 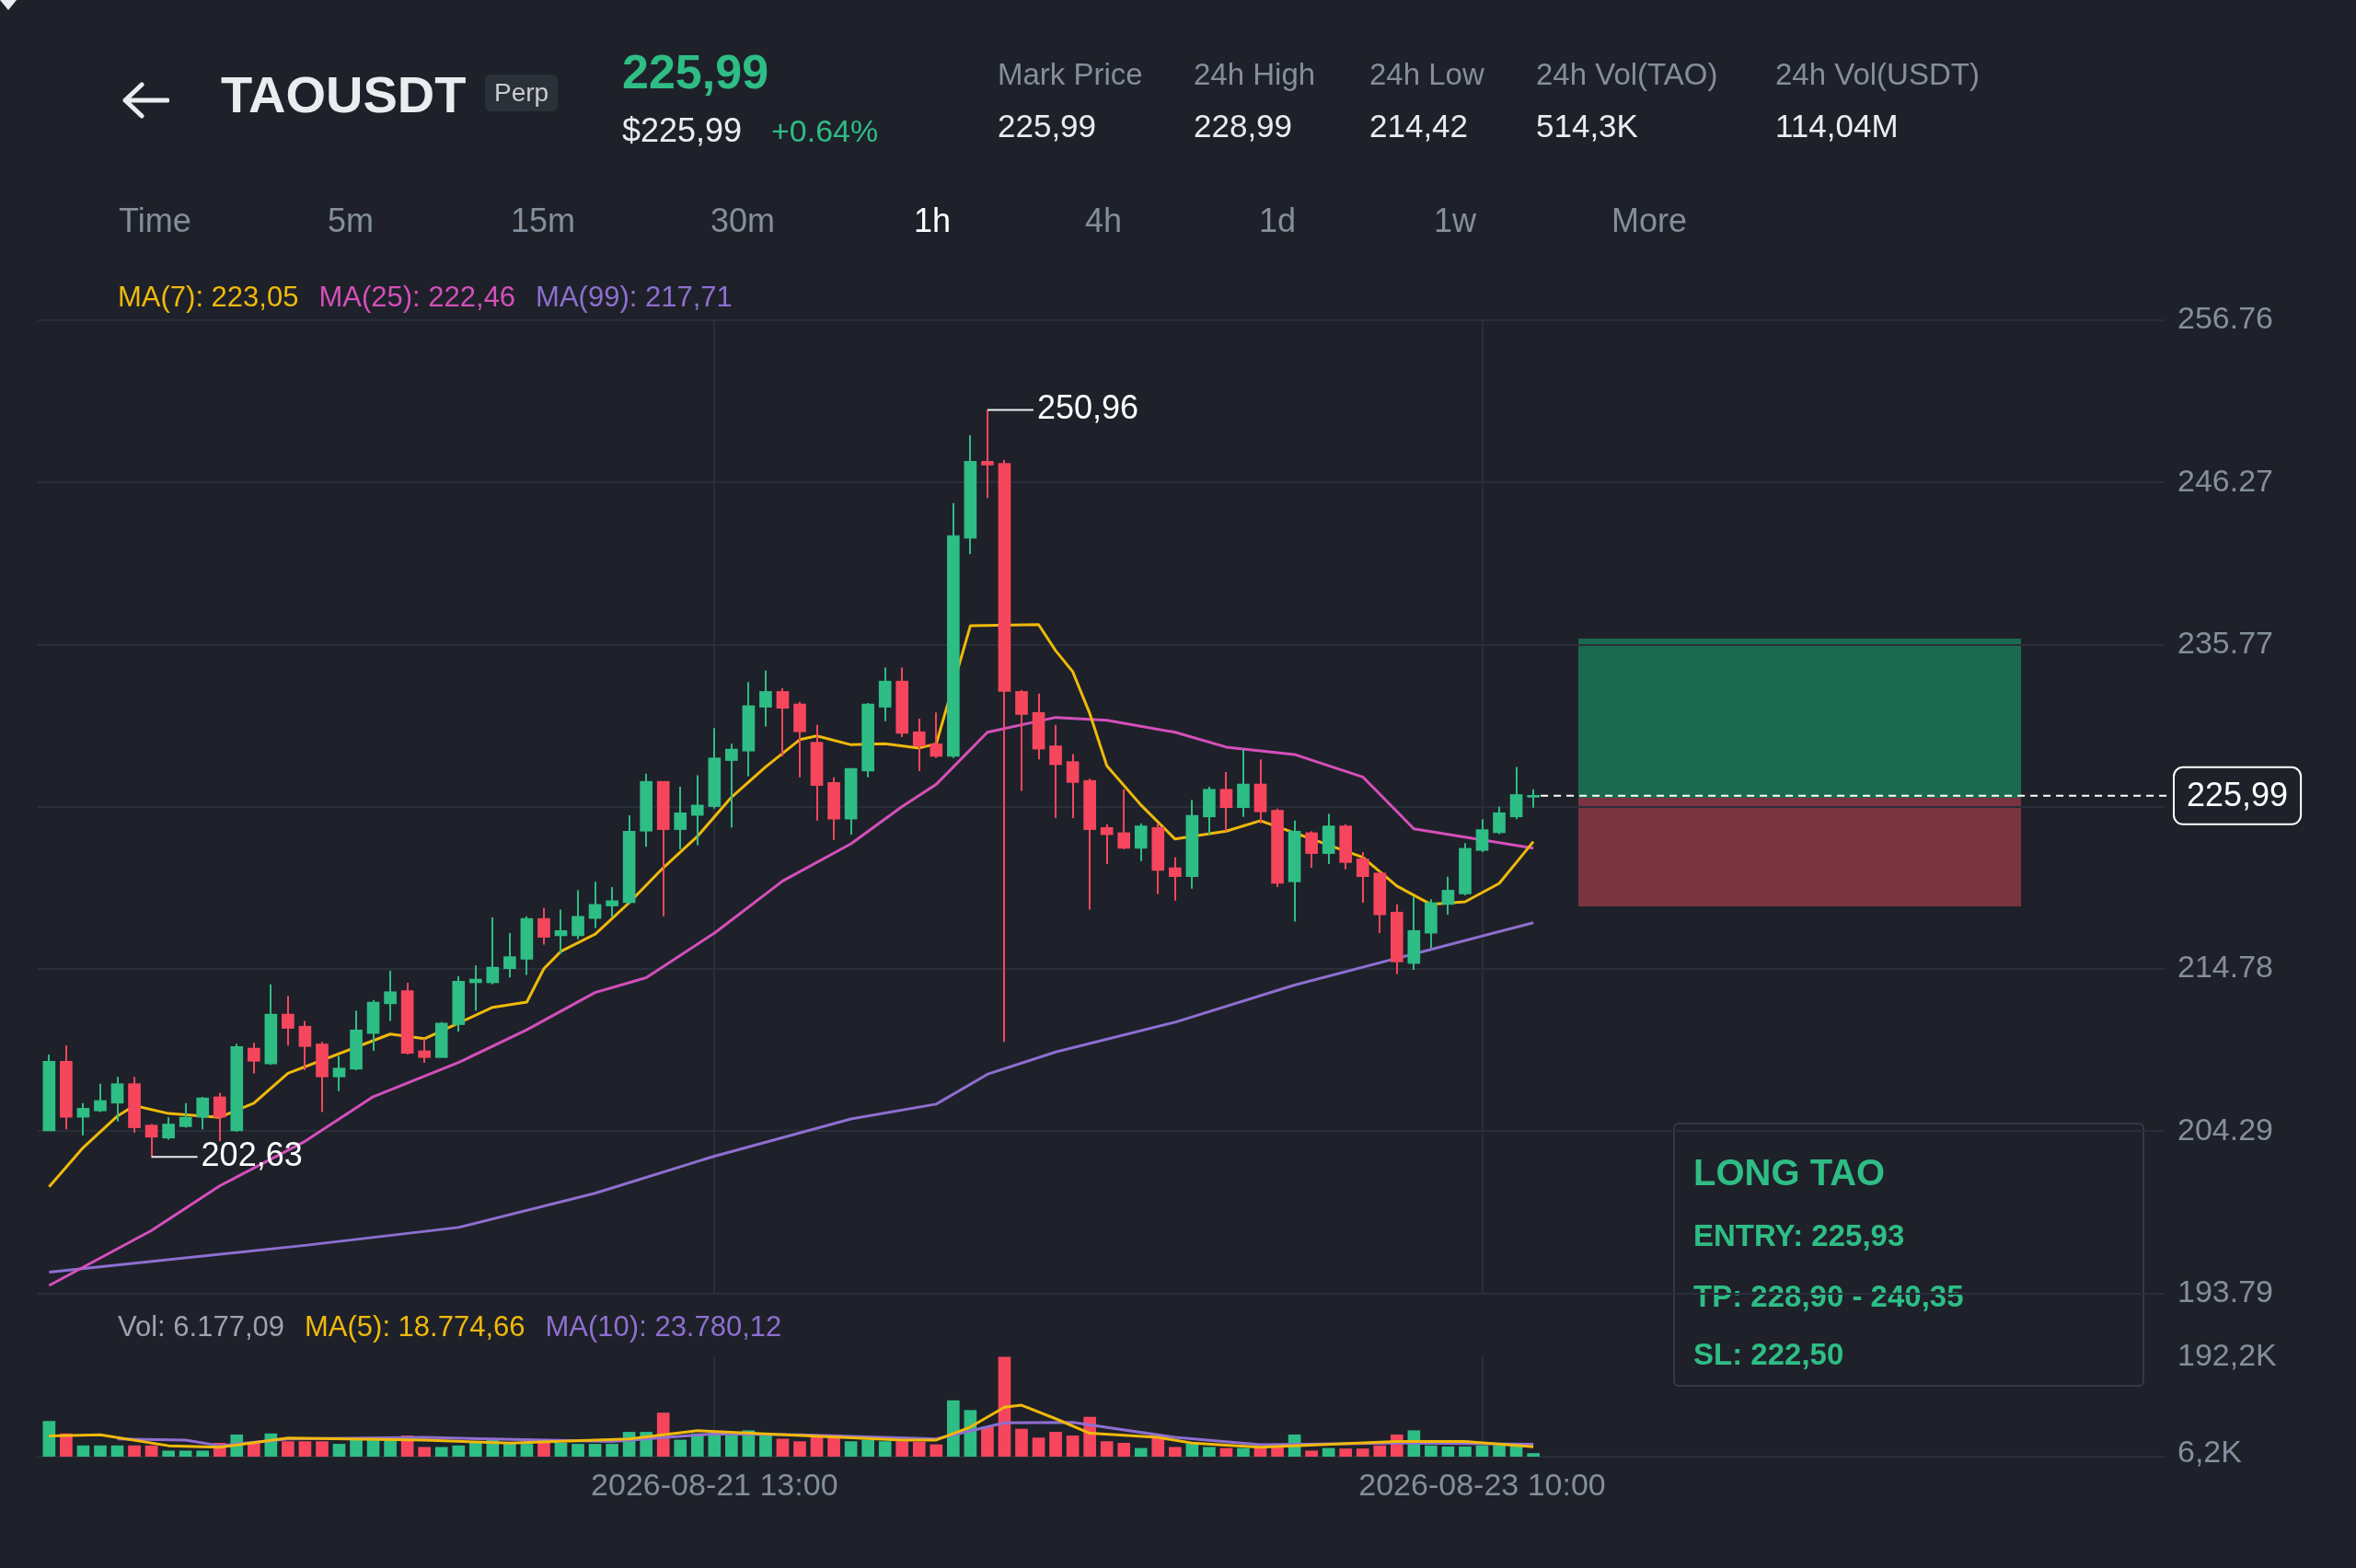 What do you see at coordinates (417, 297) in the screenshot?
I see `text: MA(25): 222,46` at bounding box center [417, 297].